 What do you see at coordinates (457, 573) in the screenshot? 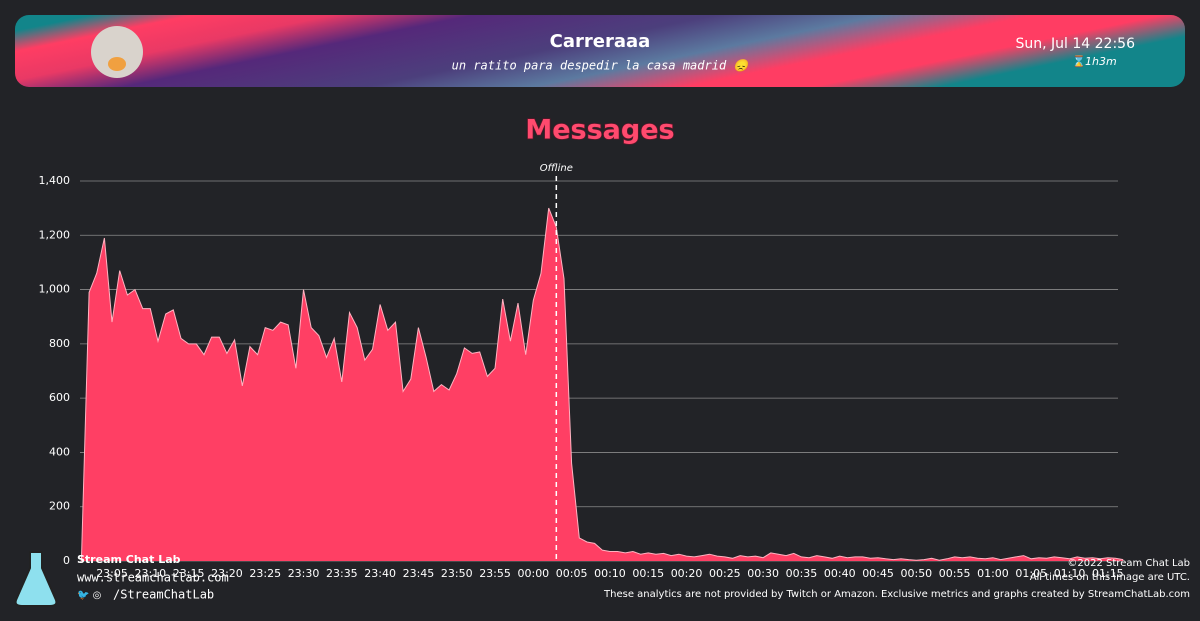
I see `x-tick-label: 23:50` at bounding box center [457, 573].